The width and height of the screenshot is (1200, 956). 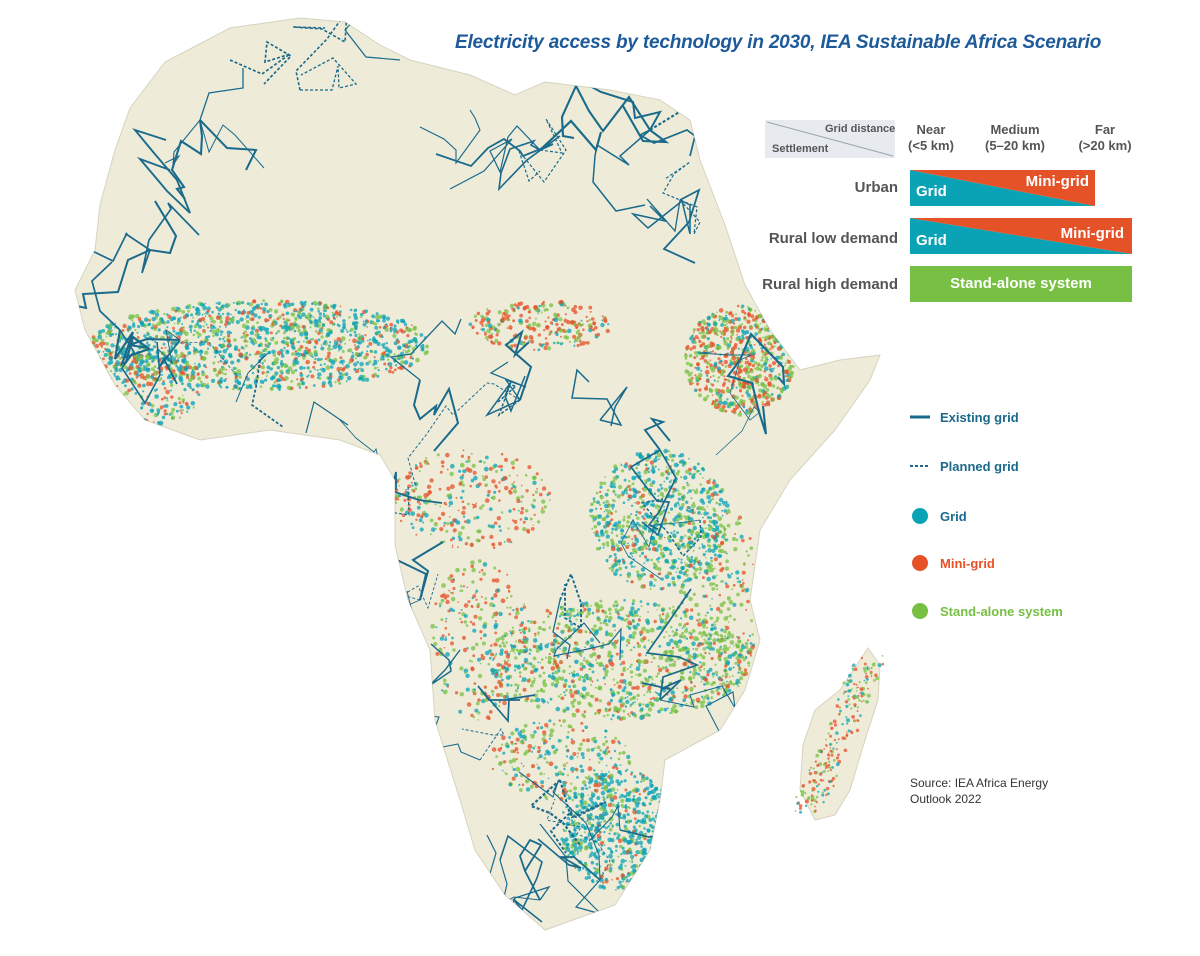 I want to click on column-medium: Medium (5–20 km), so click(x=1015, y=137).